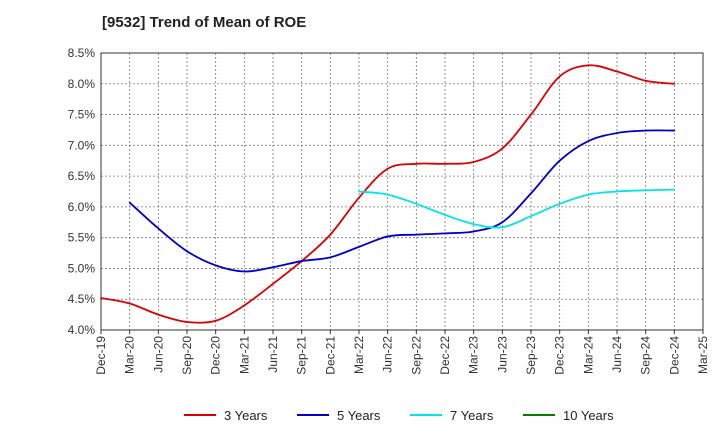 The image size is (720, 440). I want to click on y-tick-label: 7.0%, so click(82, 145).